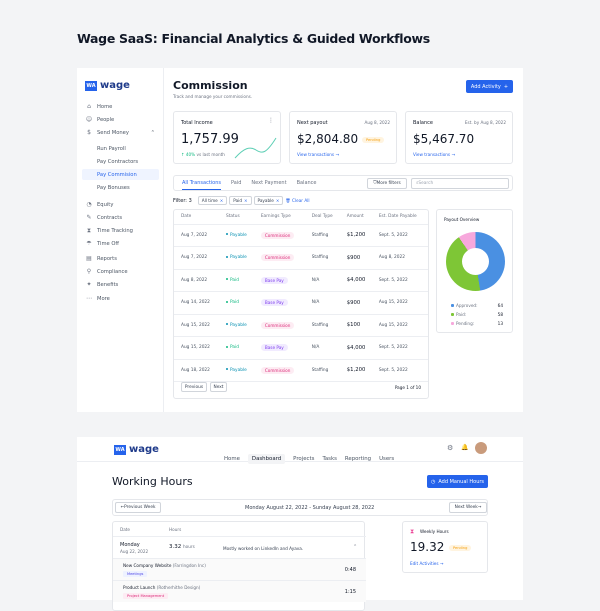 The image size is (600, 611). I want to click on column-header: Status, so click(236, 217).